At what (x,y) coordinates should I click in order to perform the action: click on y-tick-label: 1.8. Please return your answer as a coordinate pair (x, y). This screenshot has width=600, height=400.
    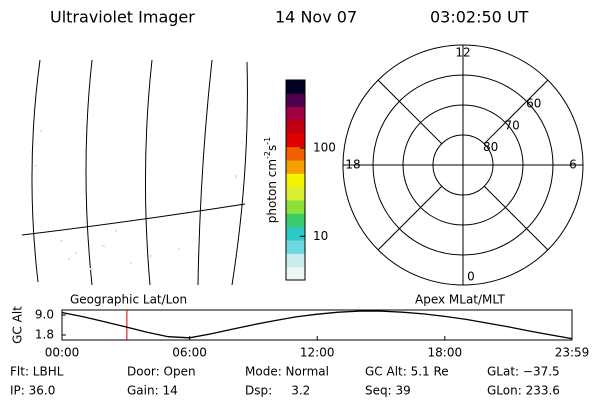
    Looking at the image, I should click on (44, 335).